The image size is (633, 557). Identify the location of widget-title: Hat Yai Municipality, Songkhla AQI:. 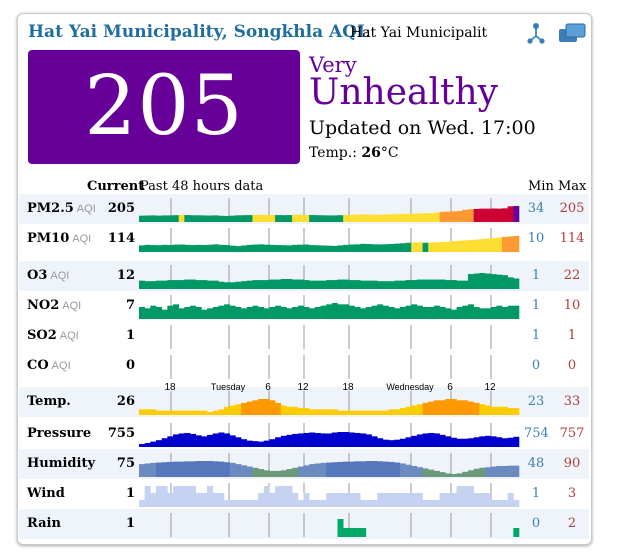
(199, 32).